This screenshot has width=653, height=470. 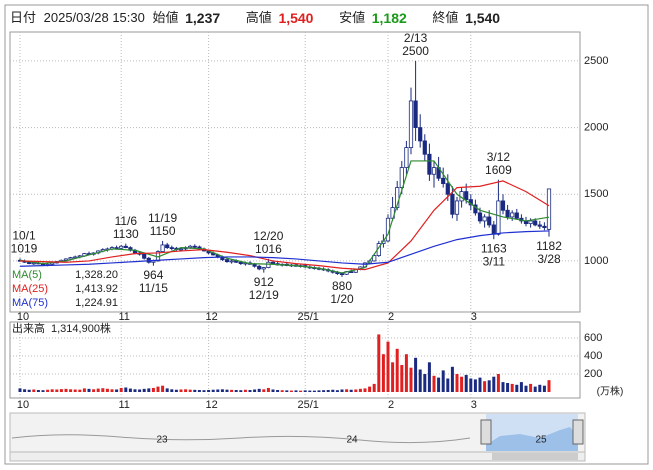 I want to click on navigator-line, so click(x=241, y=439).